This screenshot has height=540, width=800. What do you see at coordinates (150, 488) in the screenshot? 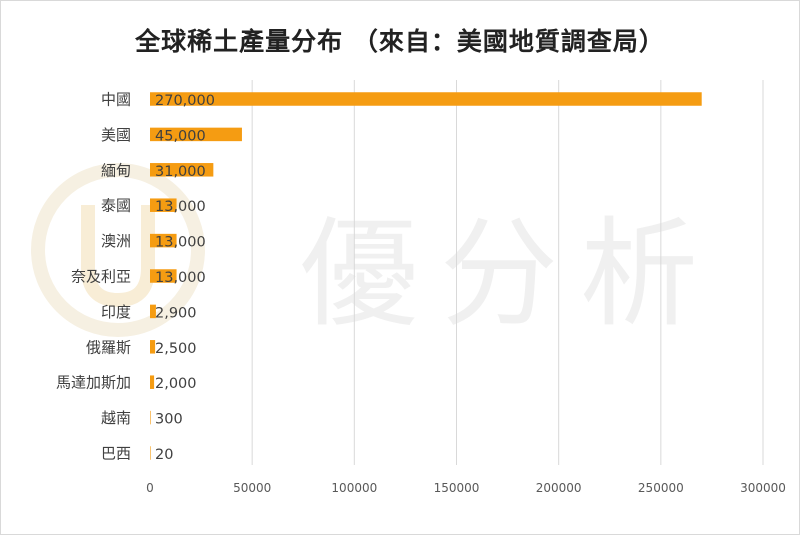
I see `x-tick-label: 0` at bounding box center [150, 488].